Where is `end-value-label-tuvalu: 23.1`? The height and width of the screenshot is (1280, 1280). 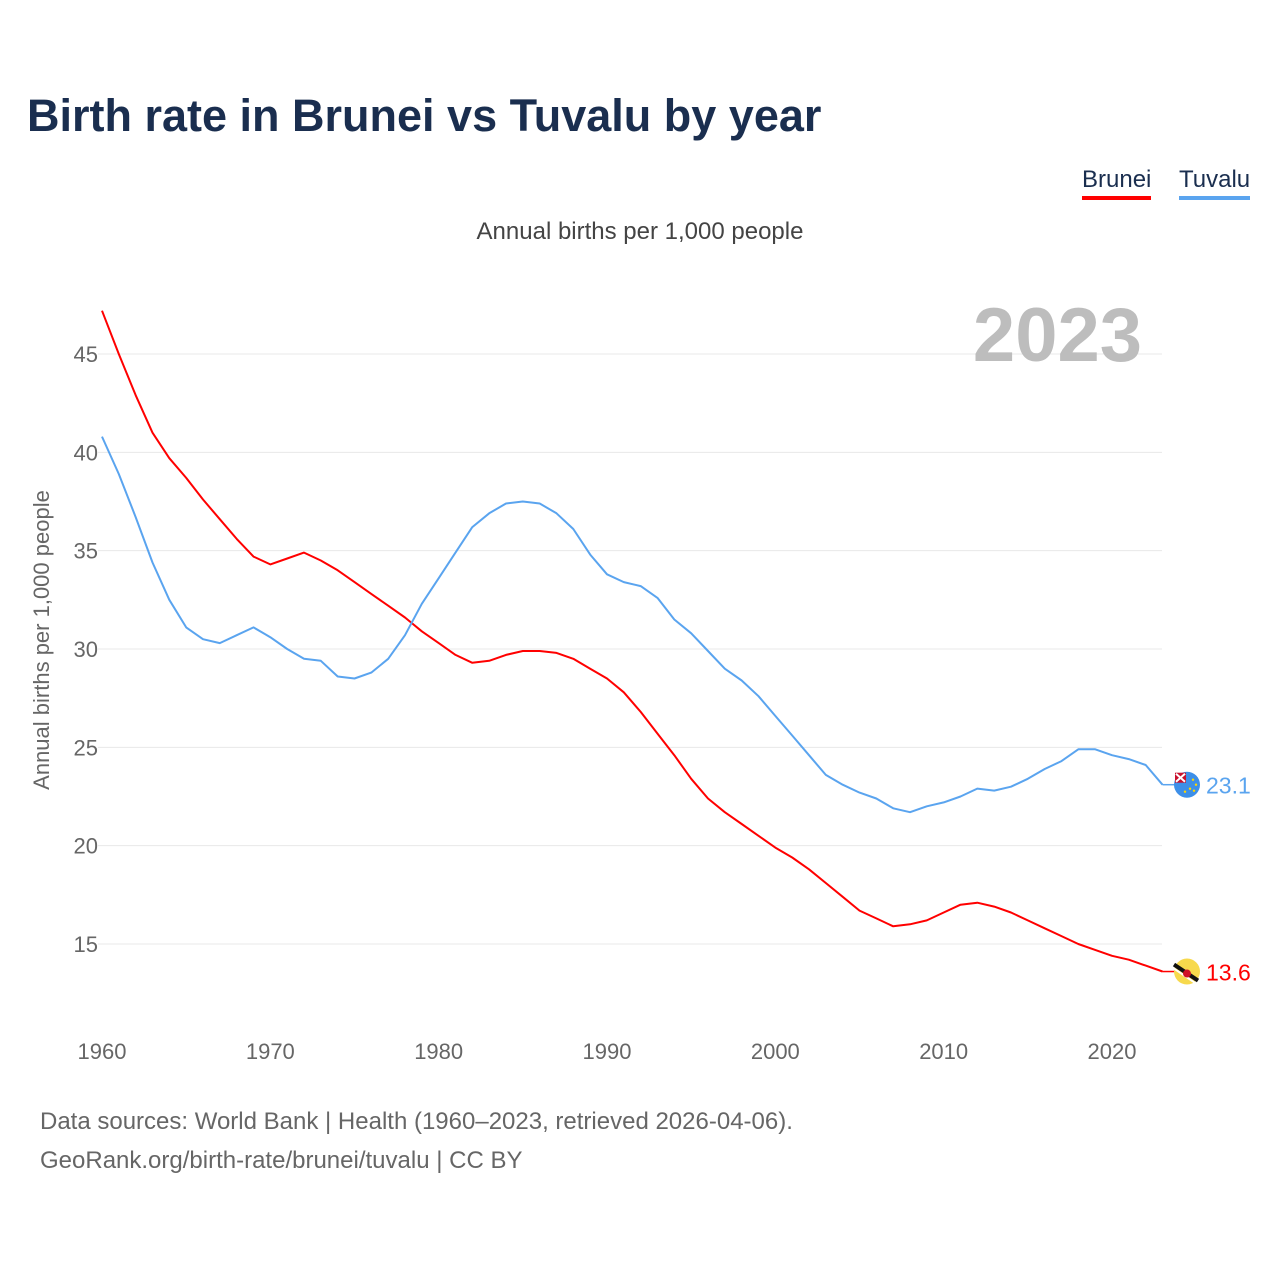
end-value-label-tuvalu: 23.1 is located at coordinates (1228, 786).